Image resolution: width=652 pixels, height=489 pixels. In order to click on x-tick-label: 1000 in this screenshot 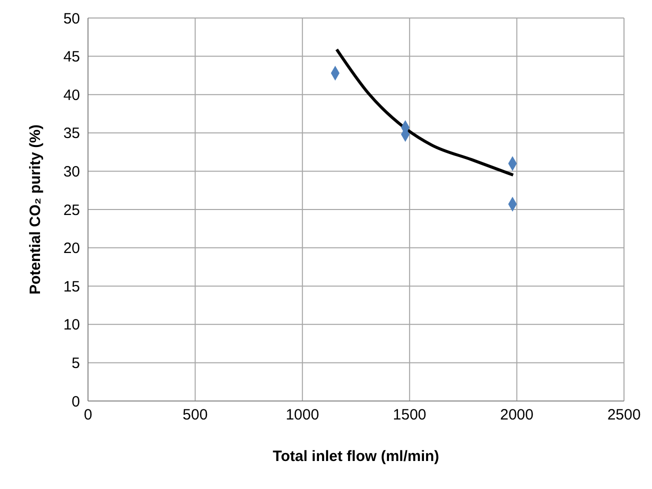, I will do `click(303, 415)`.